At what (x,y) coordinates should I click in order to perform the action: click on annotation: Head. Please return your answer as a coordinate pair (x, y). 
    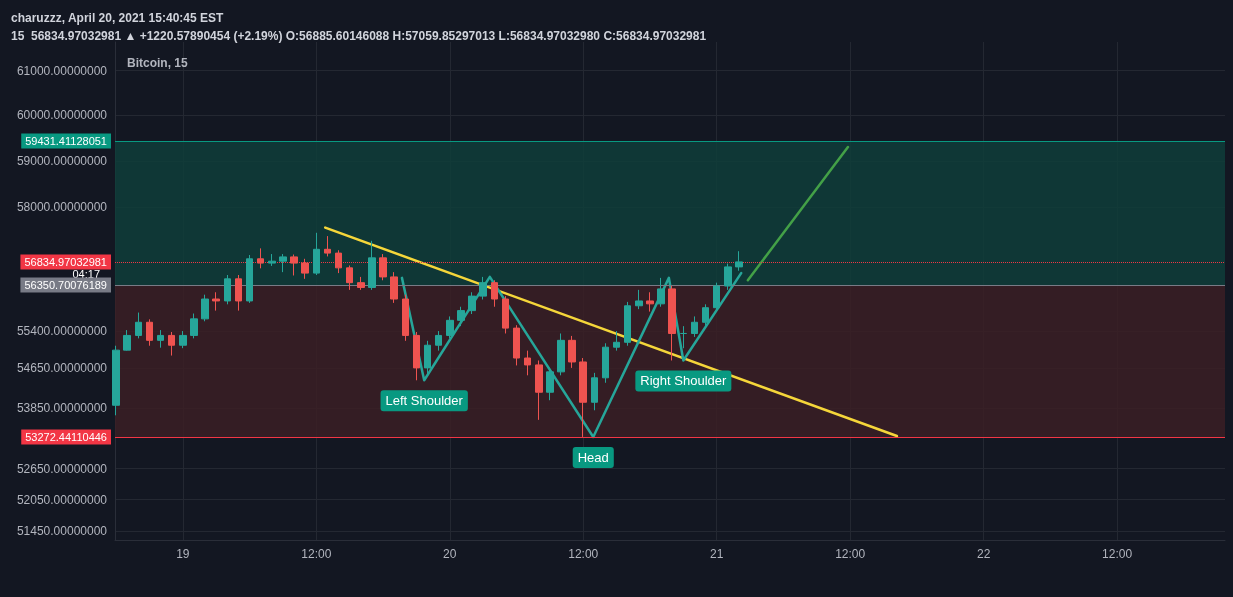
    Looking at the image, I should click on (593, 457).